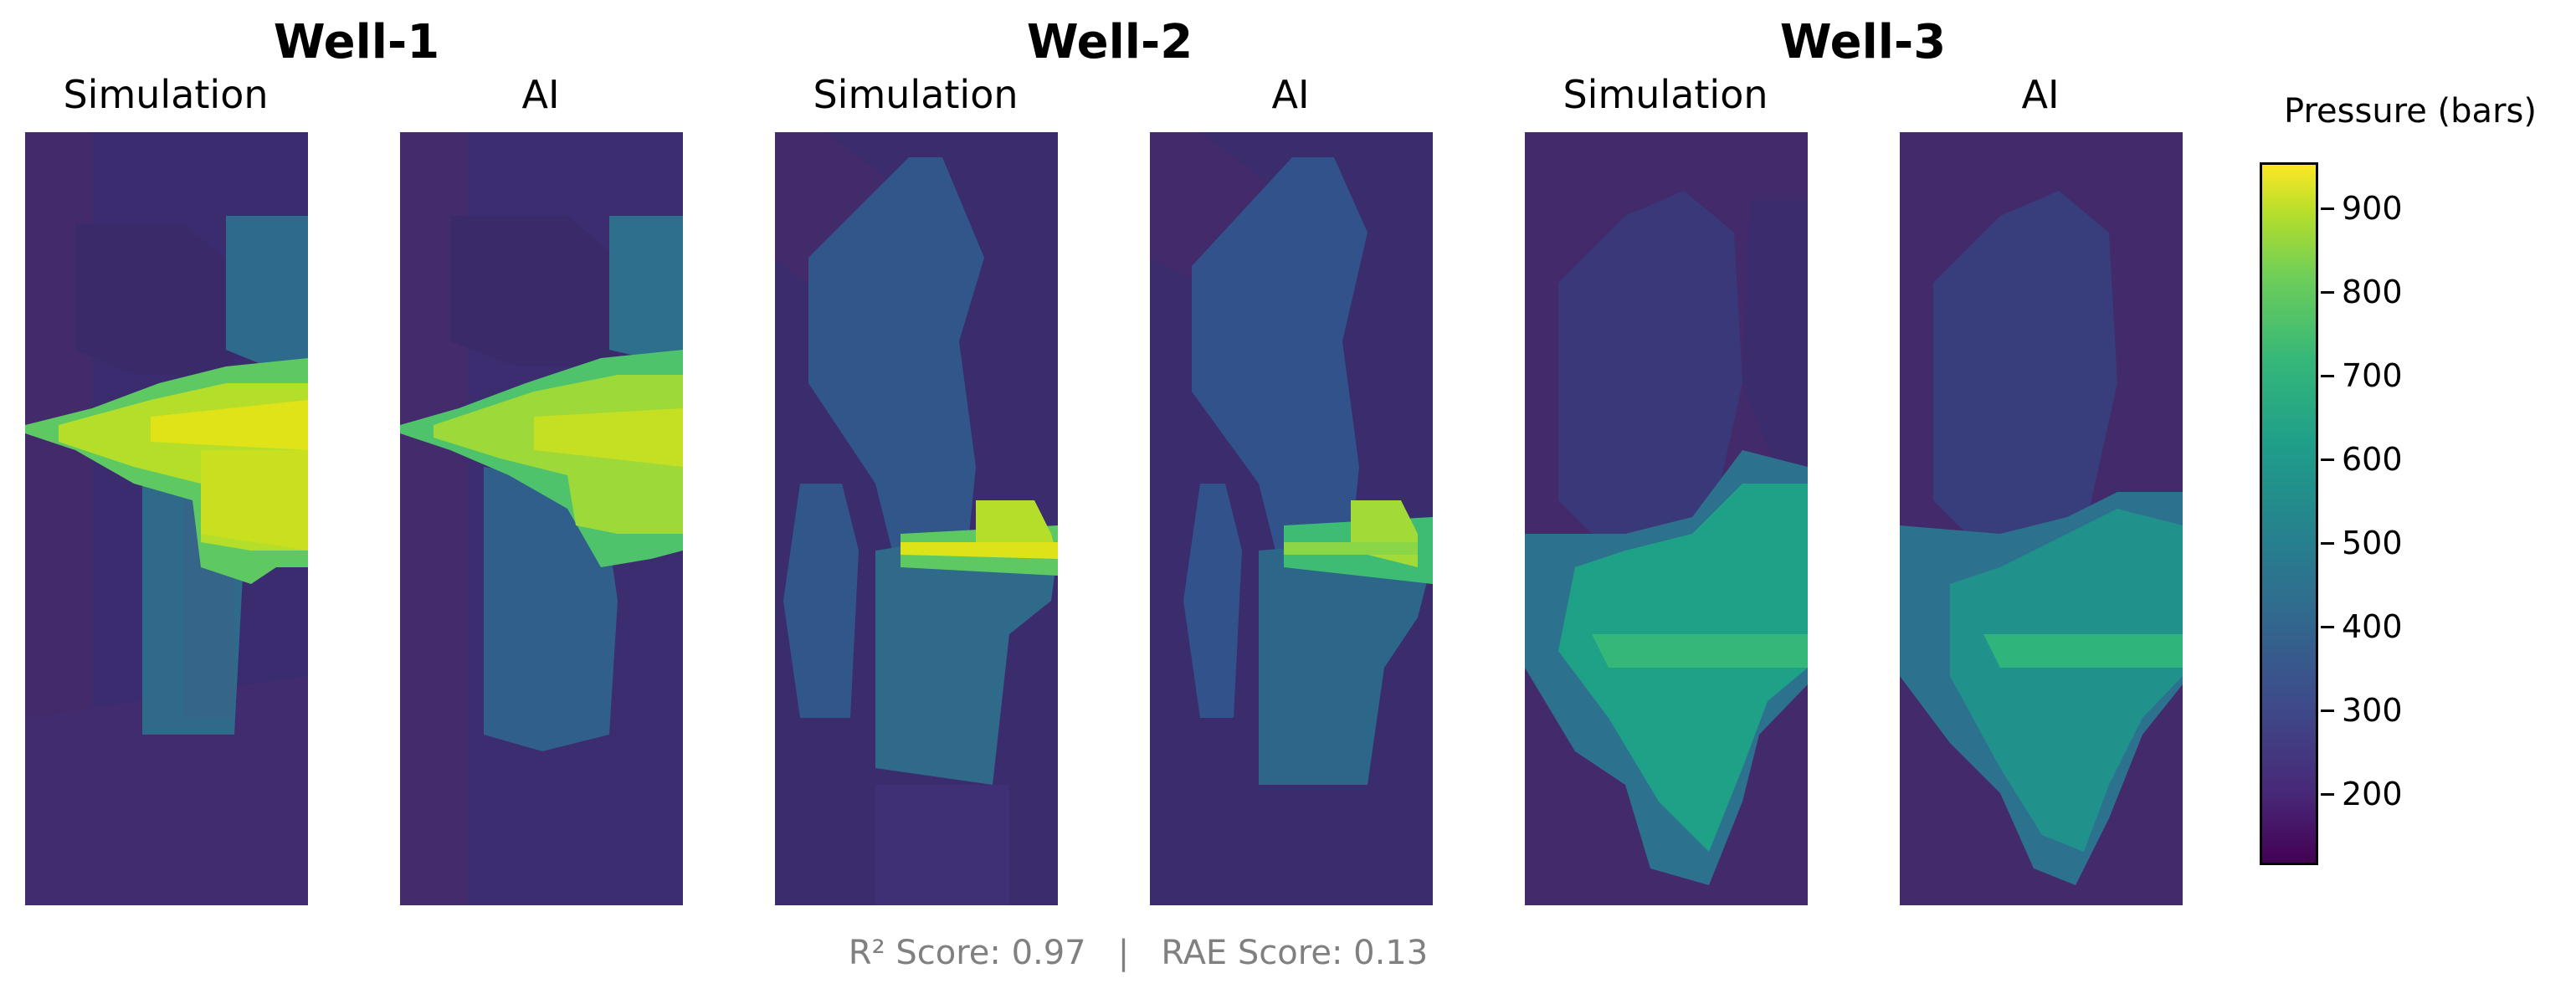  What do you see at coordinates (540, 94) in the screenshot?
I see `well-1-ai-title: AI` at bounding box center [540, 94].